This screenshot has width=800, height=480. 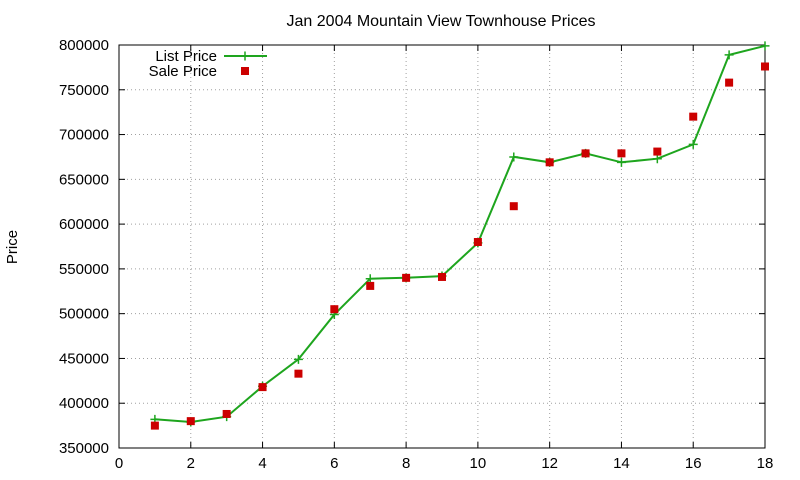 What do you see at coordinates (84, 448) in the screenshot?
I see `y-tick-label: 350000` at bounding box center [84, 448].